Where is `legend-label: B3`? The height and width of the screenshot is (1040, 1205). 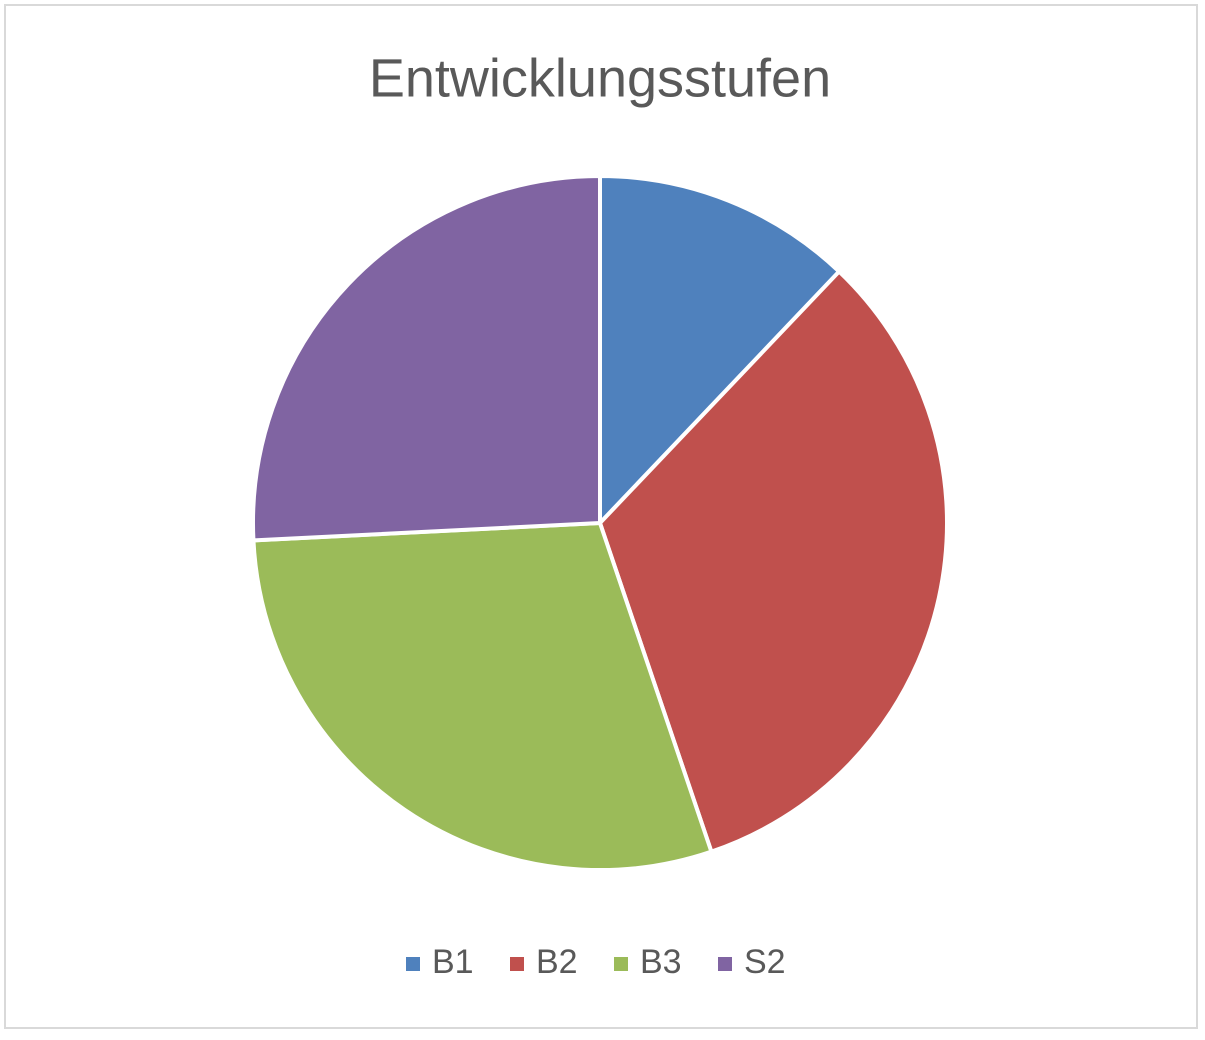
legend-label: B3 is located at coordinates (661, 962).